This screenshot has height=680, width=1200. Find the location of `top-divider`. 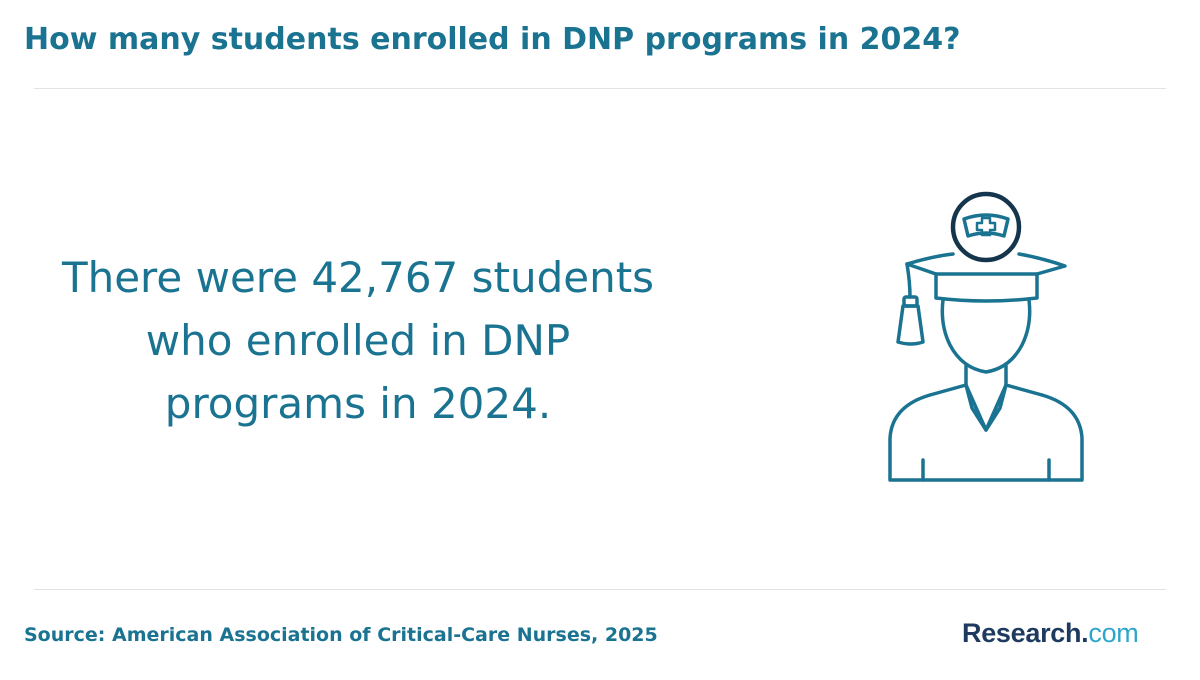

top-divider is located at coordinates (600, 88).